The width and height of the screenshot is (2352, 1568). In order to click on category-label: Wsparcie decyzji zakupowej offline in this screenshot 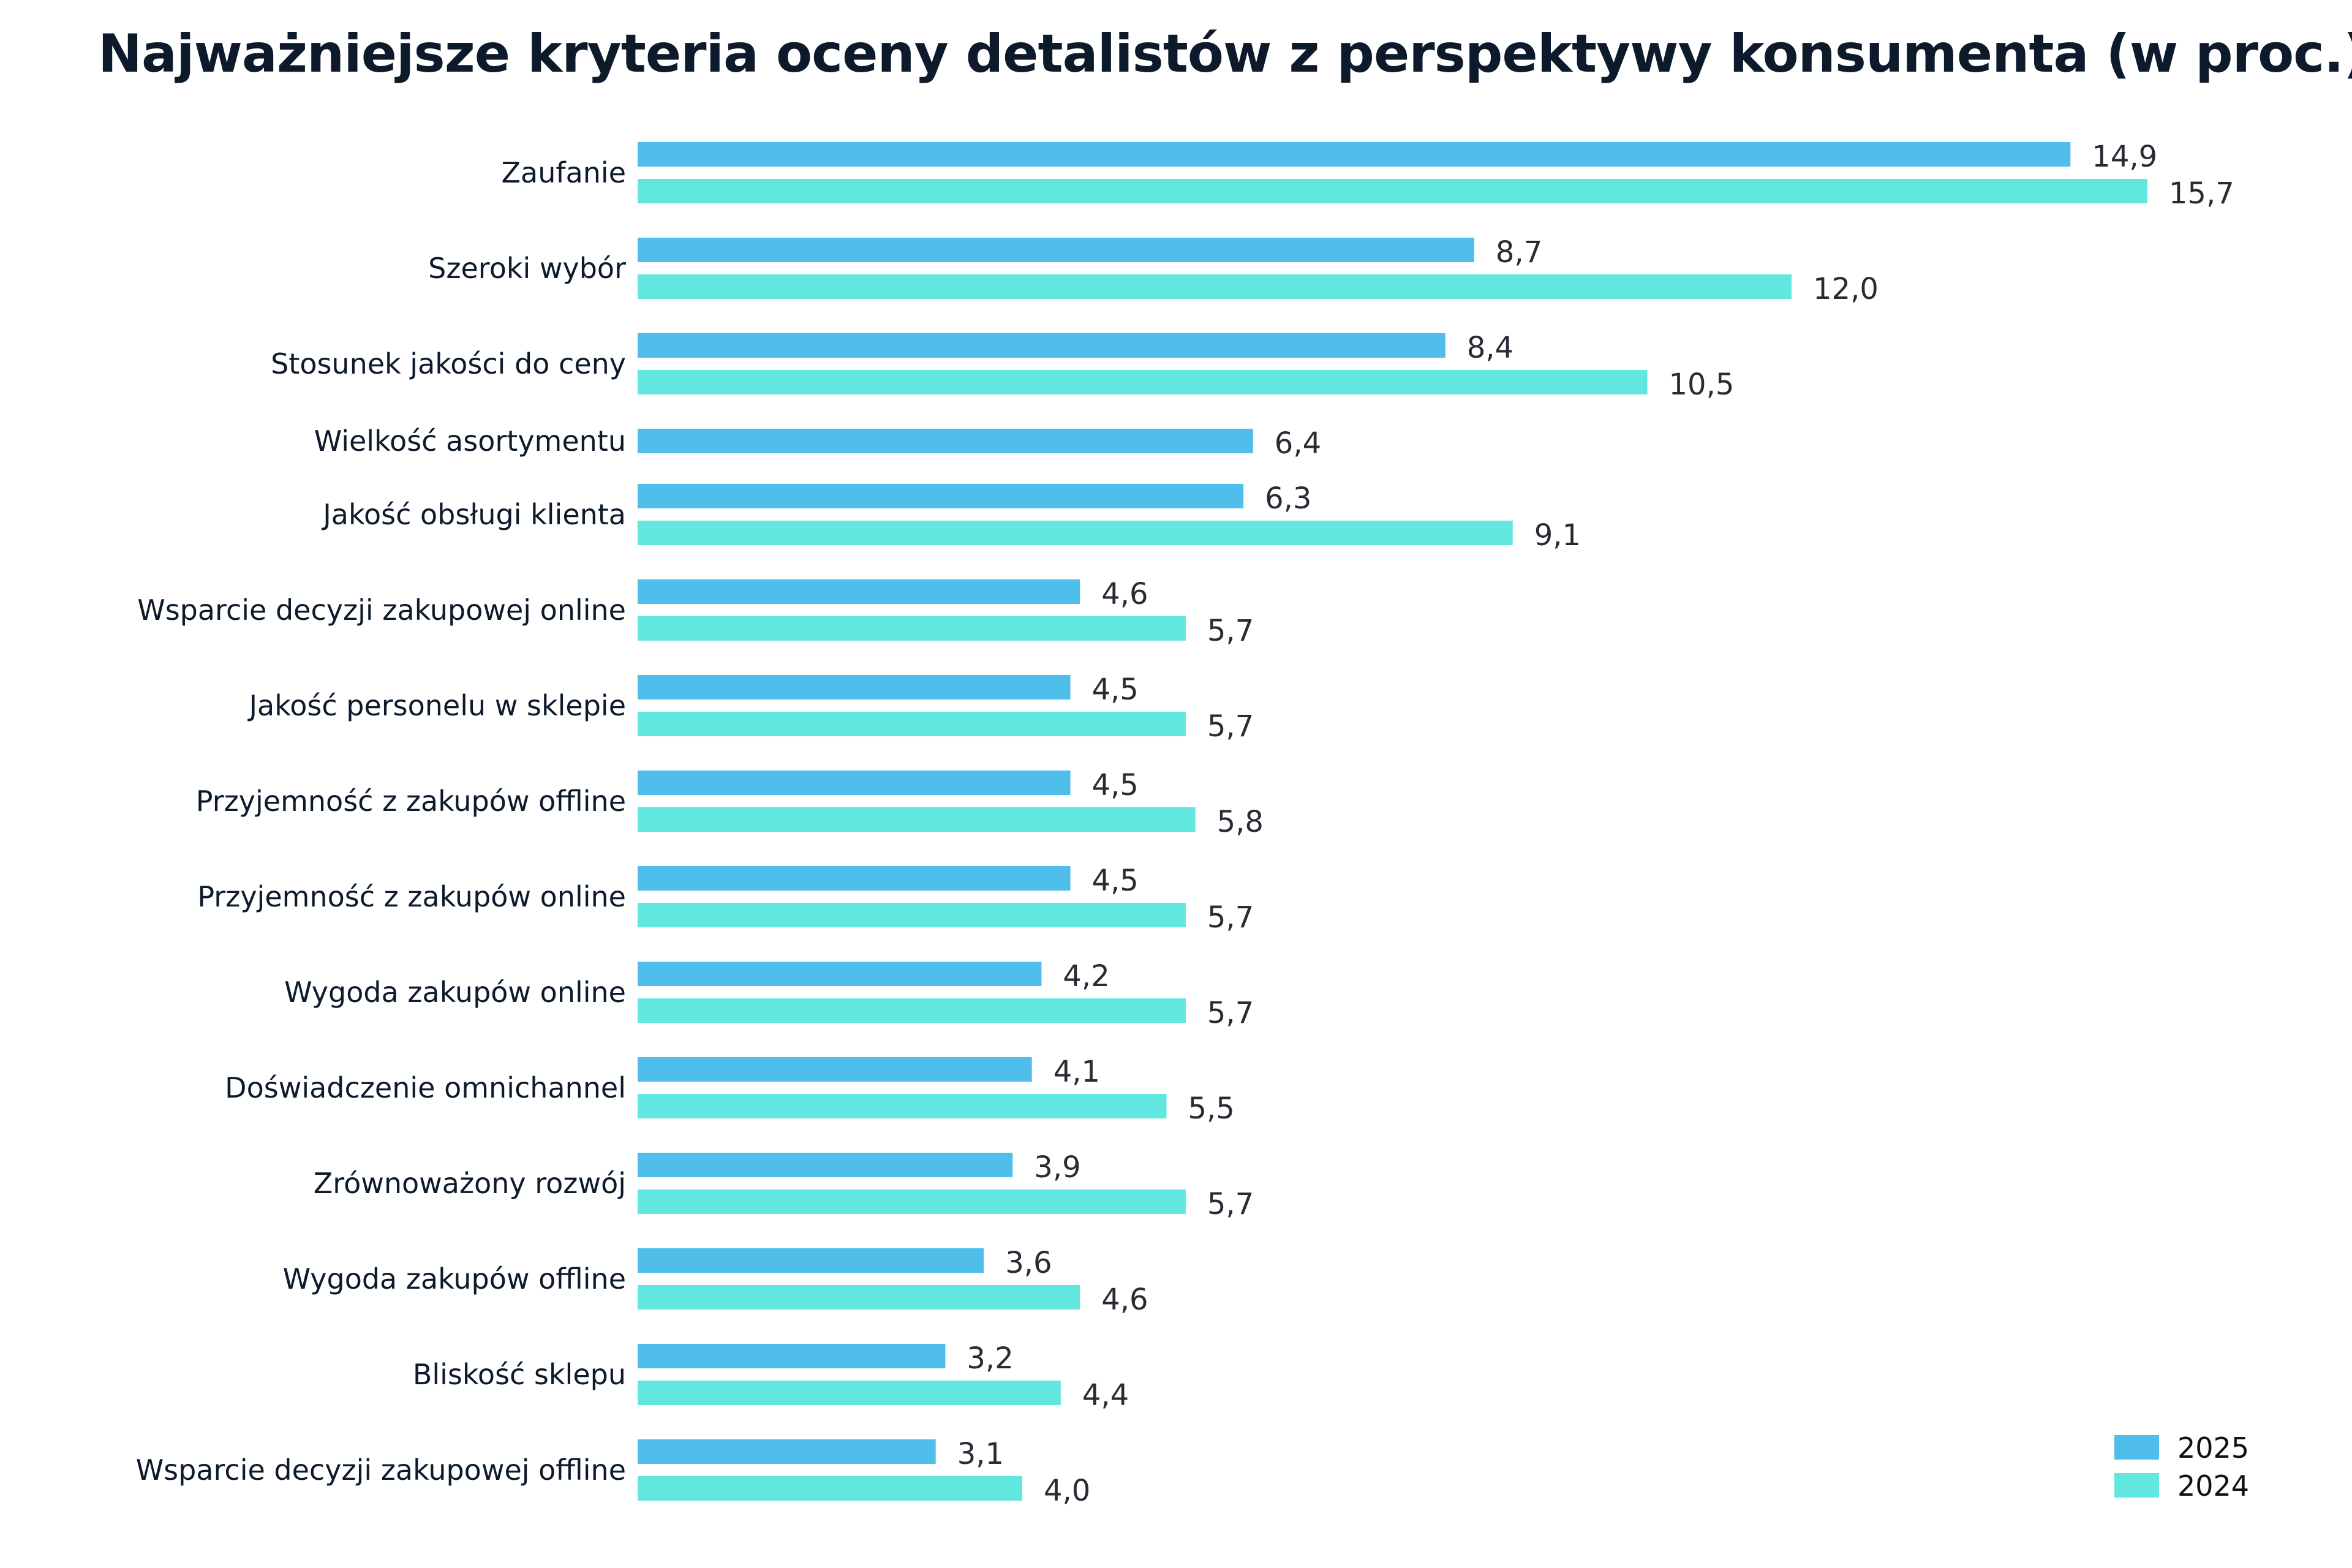, I will do `click(381, 1470)`.